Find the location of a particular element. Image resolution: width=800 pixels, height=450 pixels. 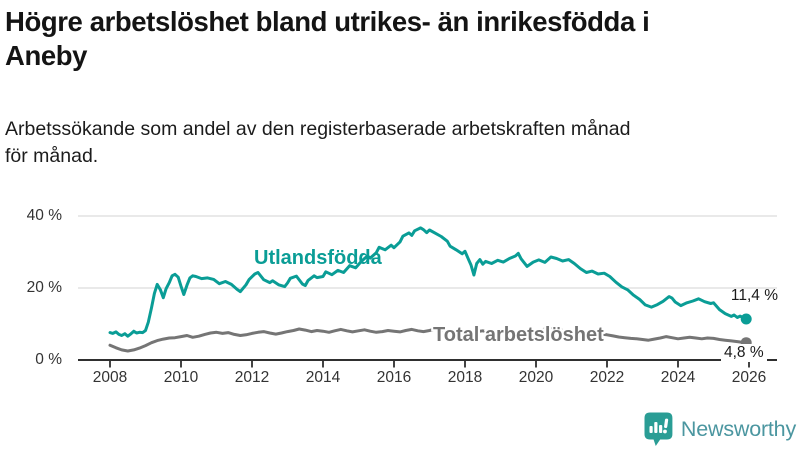

page-title-line2: Aneby is located at coordinates (46, 55).